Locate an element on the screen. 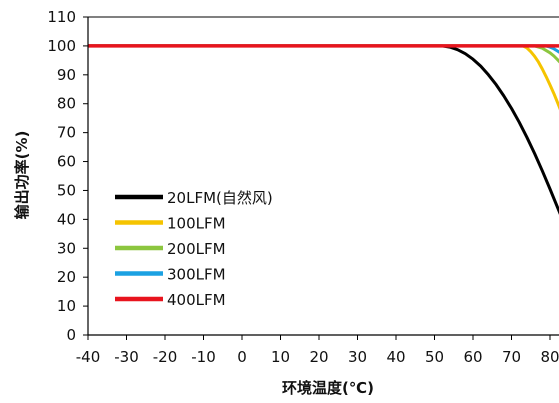 Image resolution: width=559 pixels, height=403 pixels. y-tick-label: 110 is located at coordinates (61, 17).